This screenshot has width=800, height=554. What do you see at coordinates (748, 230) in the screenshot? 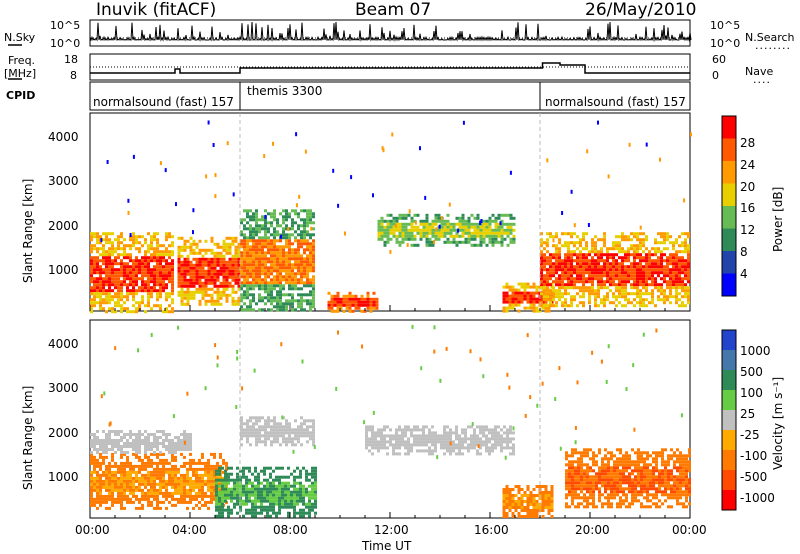
I see `power-cbar-tick: 12` at bounding box center [748, 230].